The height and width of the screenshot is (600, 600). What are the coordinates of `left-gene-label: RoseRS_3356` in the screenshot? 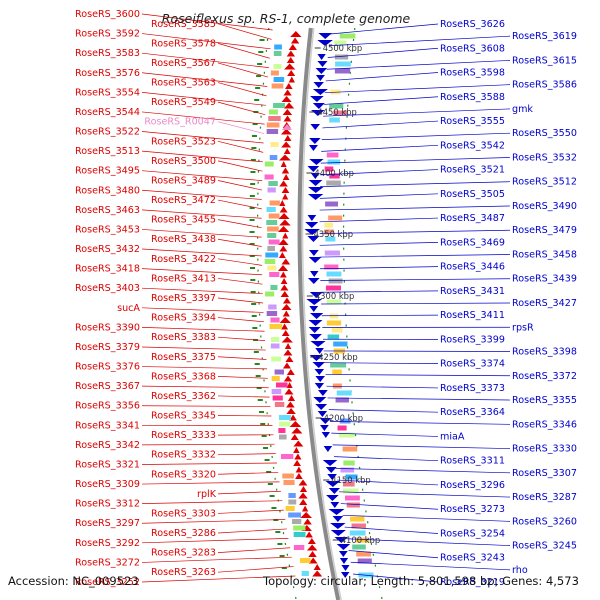 It's located at (107, 406).